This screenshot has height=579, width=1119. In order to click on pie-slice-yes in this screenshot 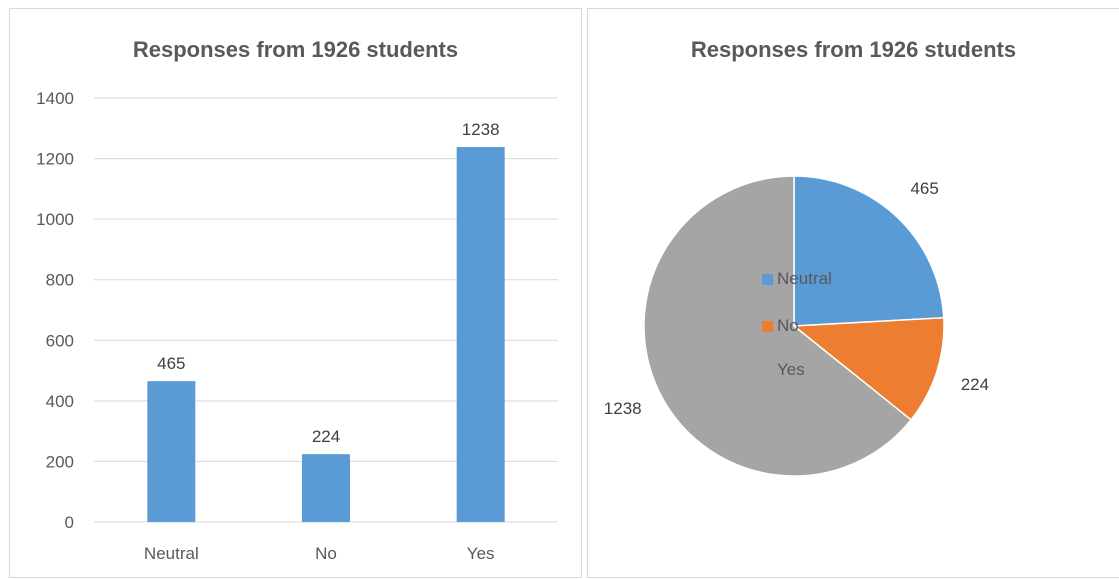, I will do `click(778, 326)`.